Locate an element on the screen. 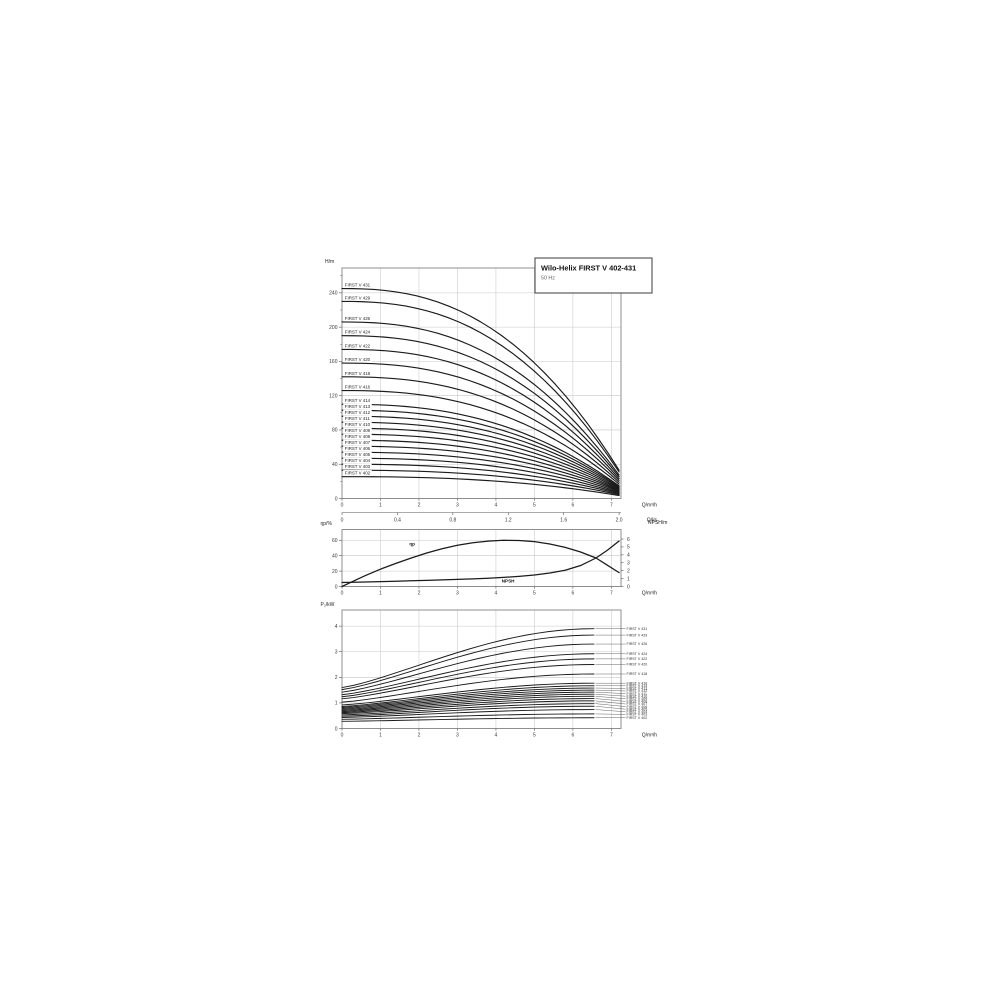 This screenshot has width=1000, height=1000. power-curve-label: FIRST V 426 is located at coordinates (637, 644).